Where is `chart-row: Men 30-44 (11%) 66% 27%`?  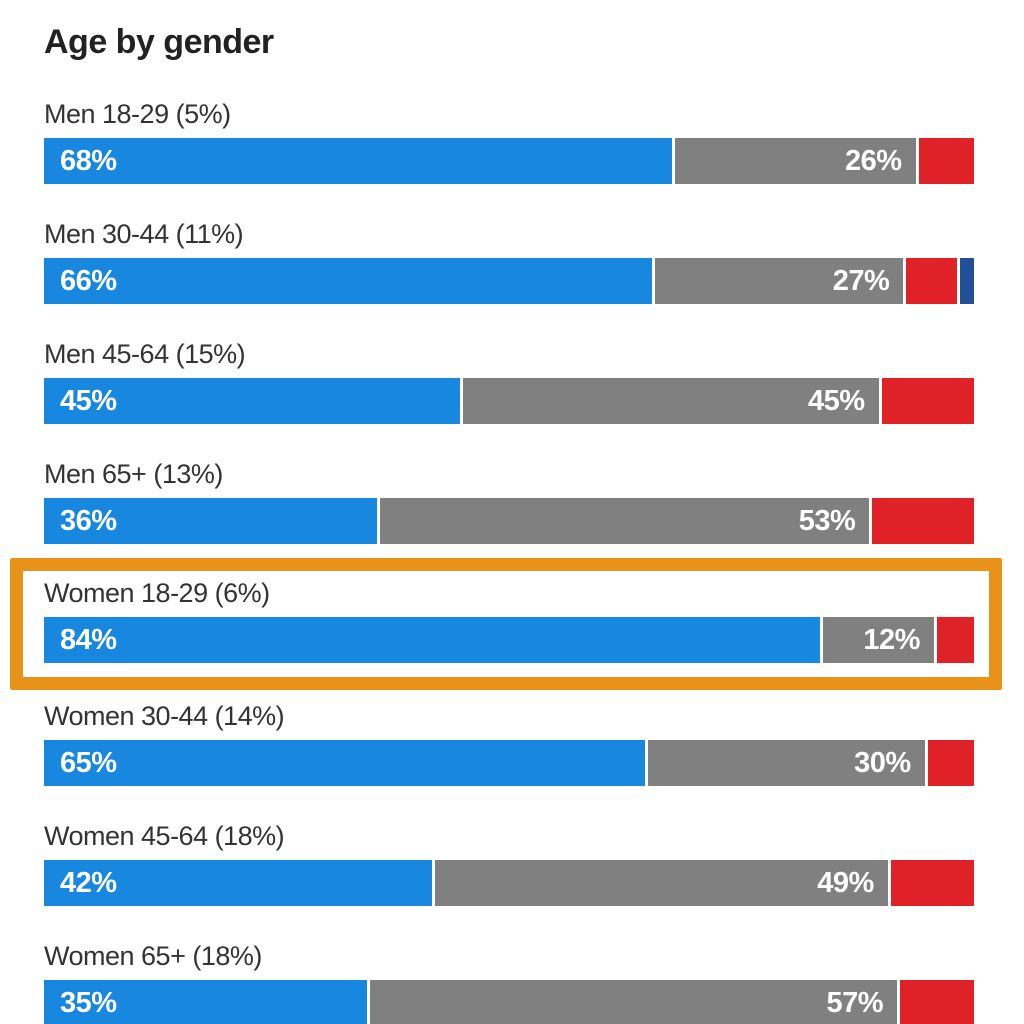
chart-row: Men 30-44 (11%) 66% 27% is located at coordinates (509, 261).